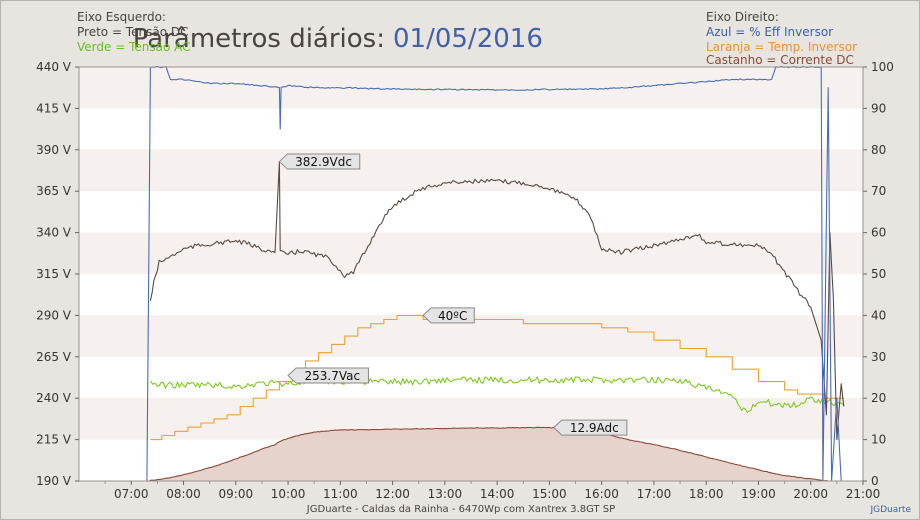 The image size is (920, 520). Describe the element at coordinates (445, 494) in the screenshot. I see `x-axis-label: 13:00` at that location.